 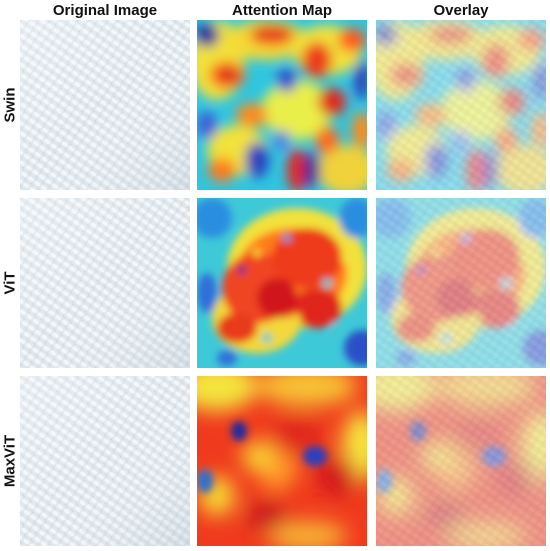 I want to click on column-title-attention: Attention Map, so click(x=282, y=10).